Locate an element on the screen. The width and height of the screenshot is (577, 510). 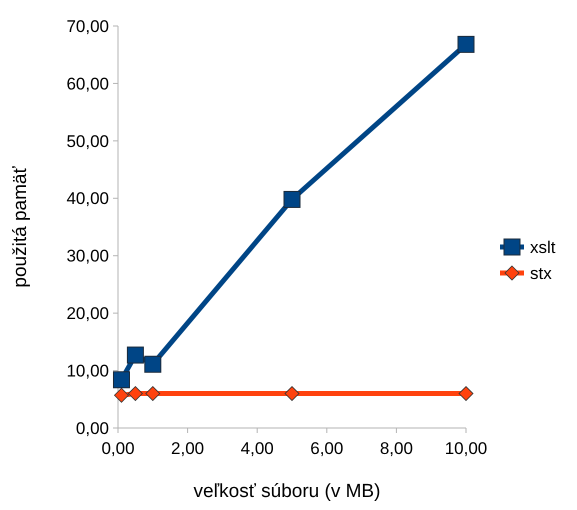
y-tick-label: 40,00 is located at coordinates (87, 198).